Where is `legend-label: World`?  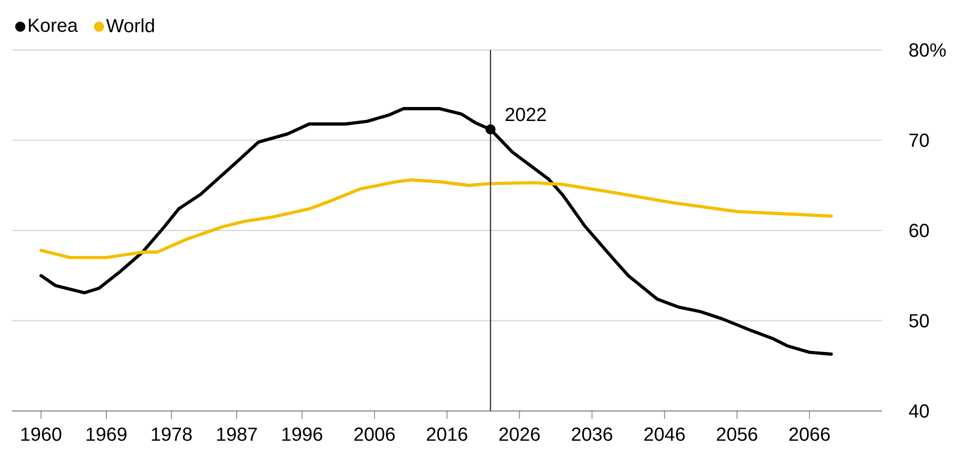 legend-label: World is located at coordinates (130, 25).